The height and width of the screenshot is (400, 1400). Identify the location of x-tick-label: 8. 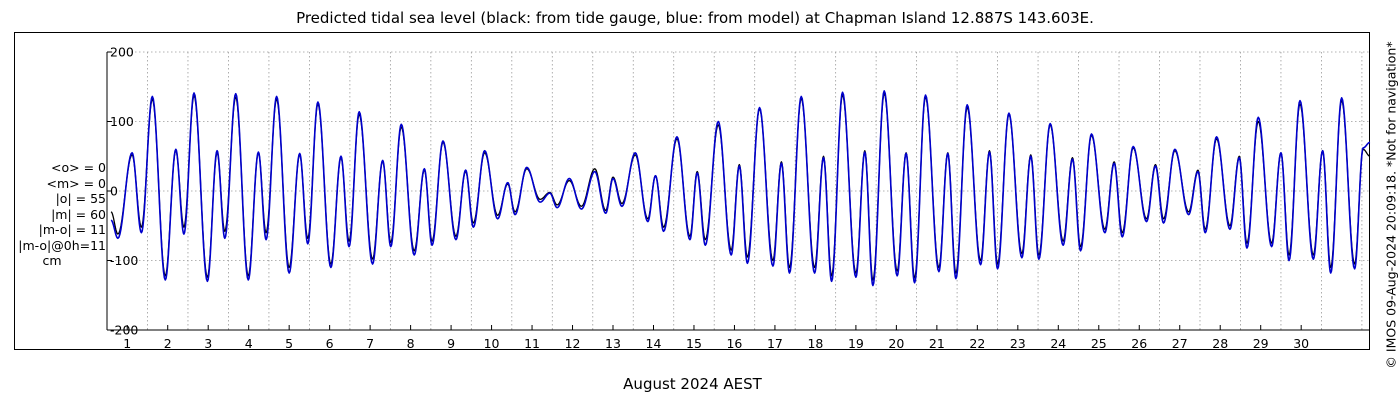
(411, 343).